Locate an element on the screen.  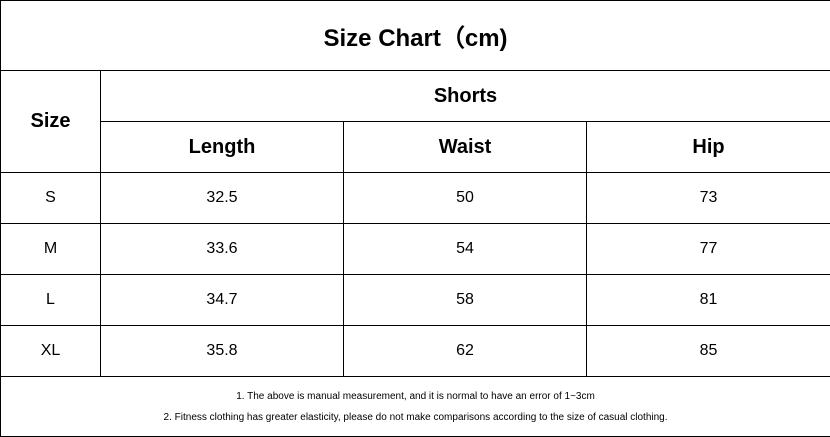
hip-cell: 77 is located at coordinates (707, 249).